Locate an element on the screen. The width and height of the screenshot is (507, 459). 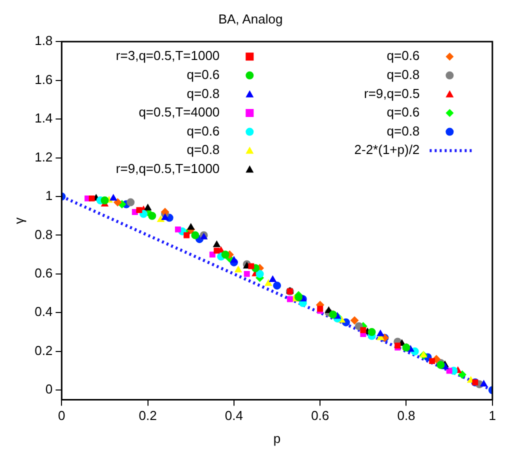
y-tick-label: 1.8 is located at coordinates (43, 40).